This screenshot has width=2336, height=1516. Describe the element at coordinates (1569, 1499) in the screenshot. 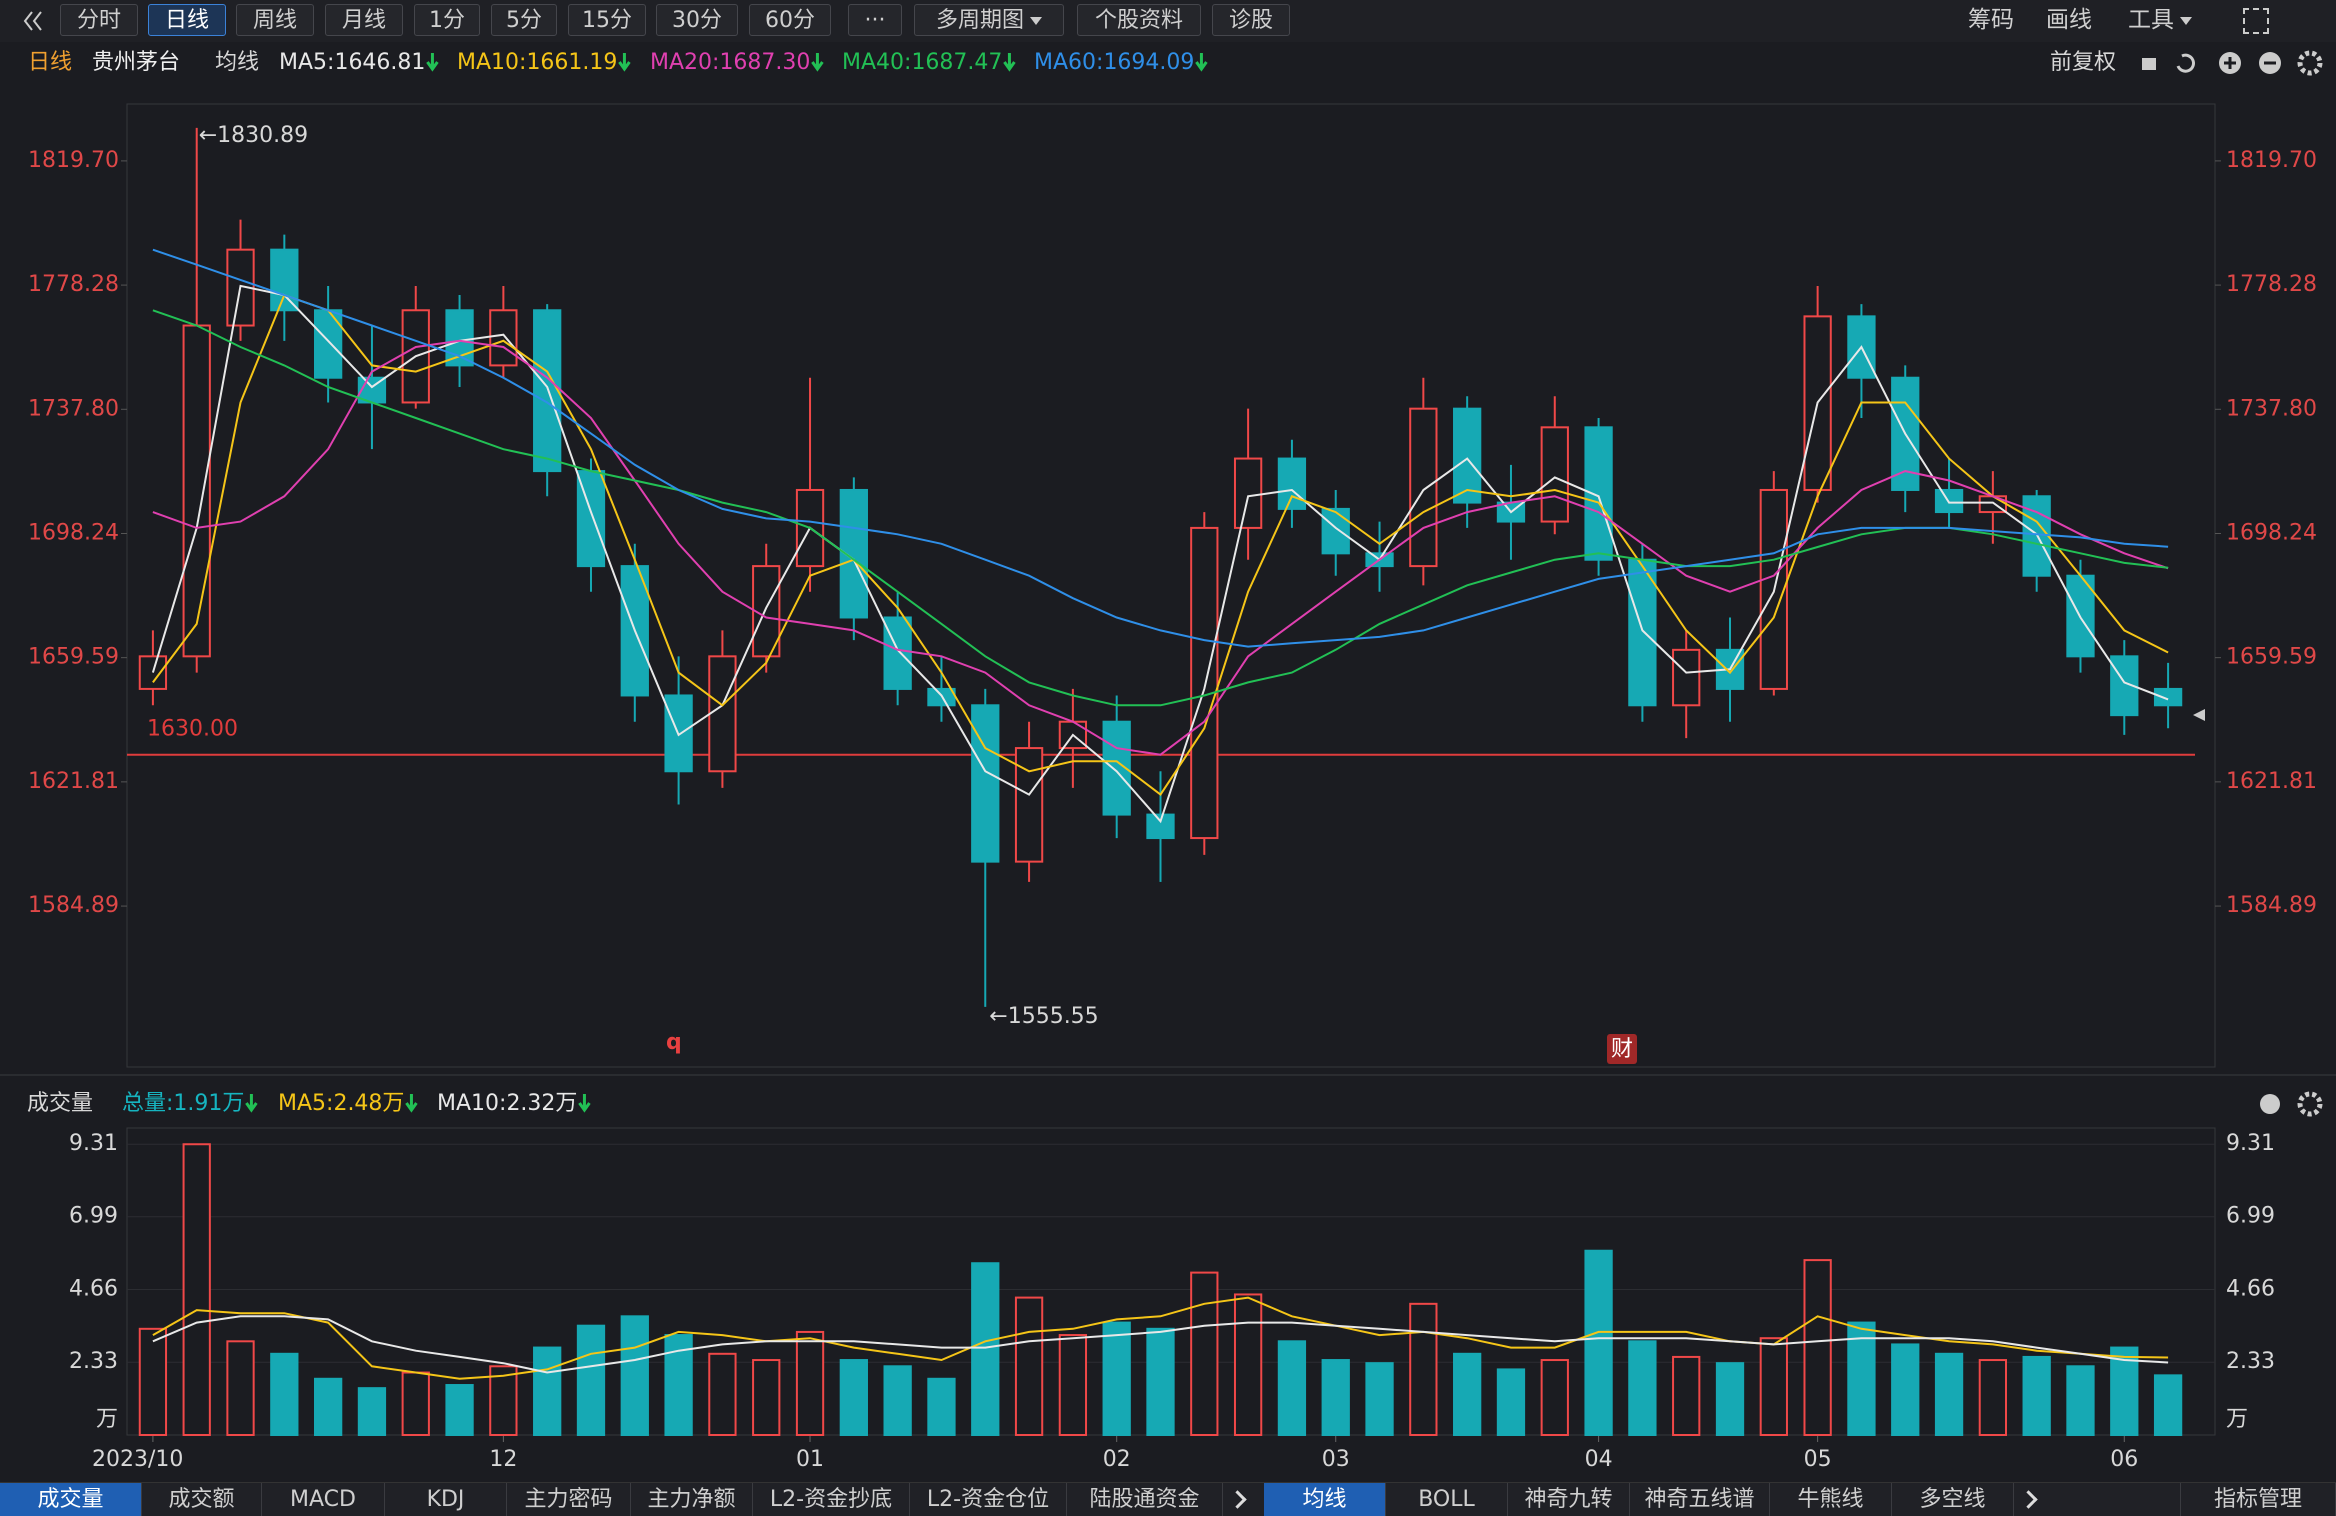

I see `overlay-tab: 神奇九转` at that location.